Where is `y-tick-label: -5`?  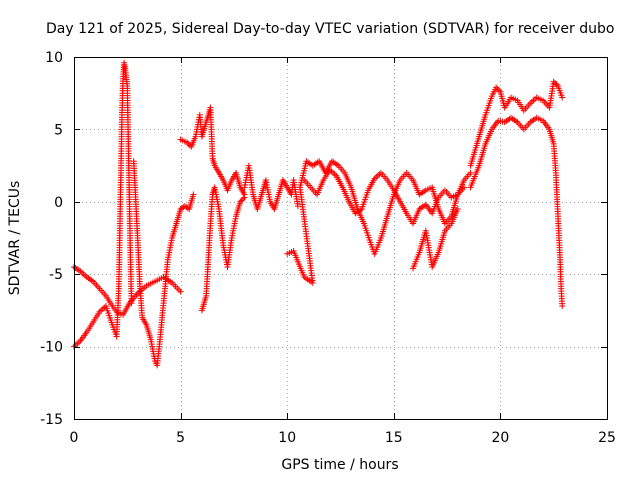
y-tick-label: -5 is located at coordinates (56, 275).